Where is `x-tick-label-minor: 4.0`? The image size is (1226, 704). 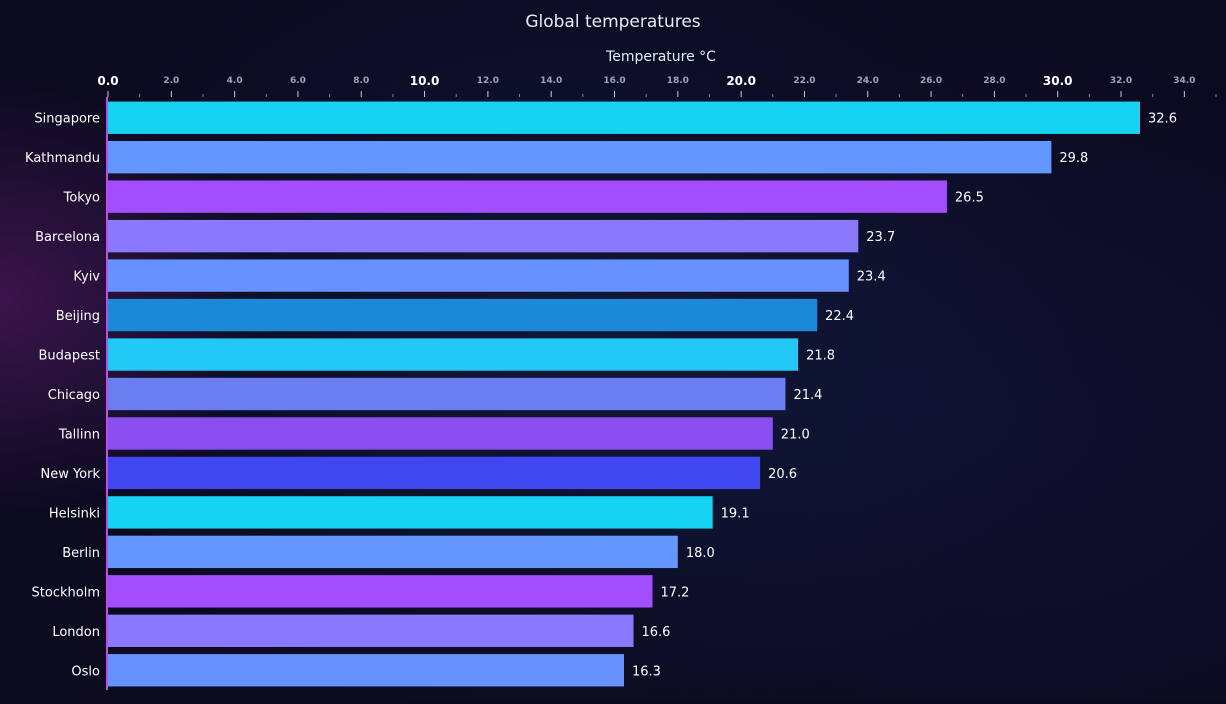 x-tick-label-minor: 4.0 is located at coordinates (235, 81).